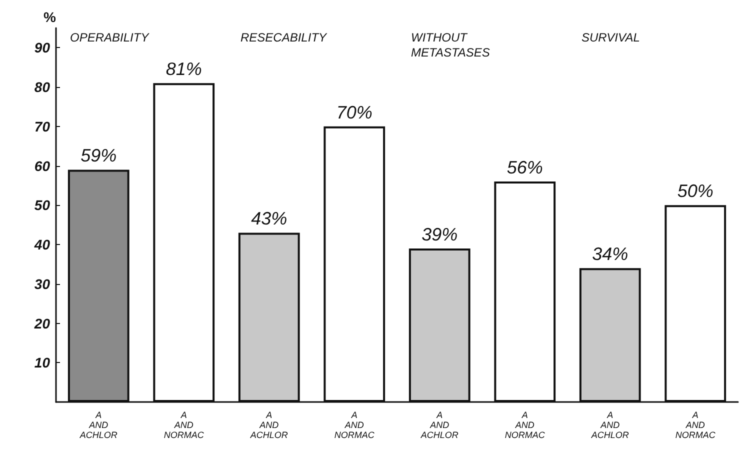 The width and height of the screenshot is (756, 465). I want to click on data-label: 39%, so click(440, 234).